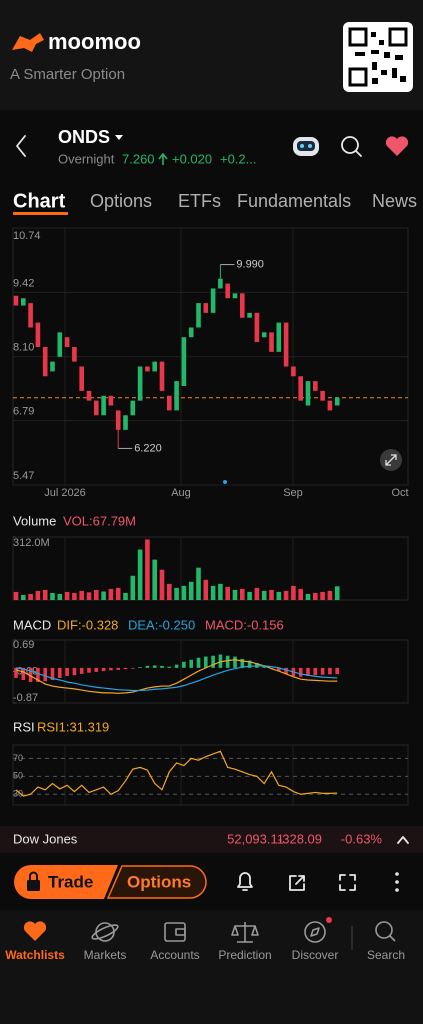 The width and height of the screenshot is (423, 1024). What do you see at coordinates (297, 883) in the screenshot?
I see `share-icon` at bounding box center [297, 883].